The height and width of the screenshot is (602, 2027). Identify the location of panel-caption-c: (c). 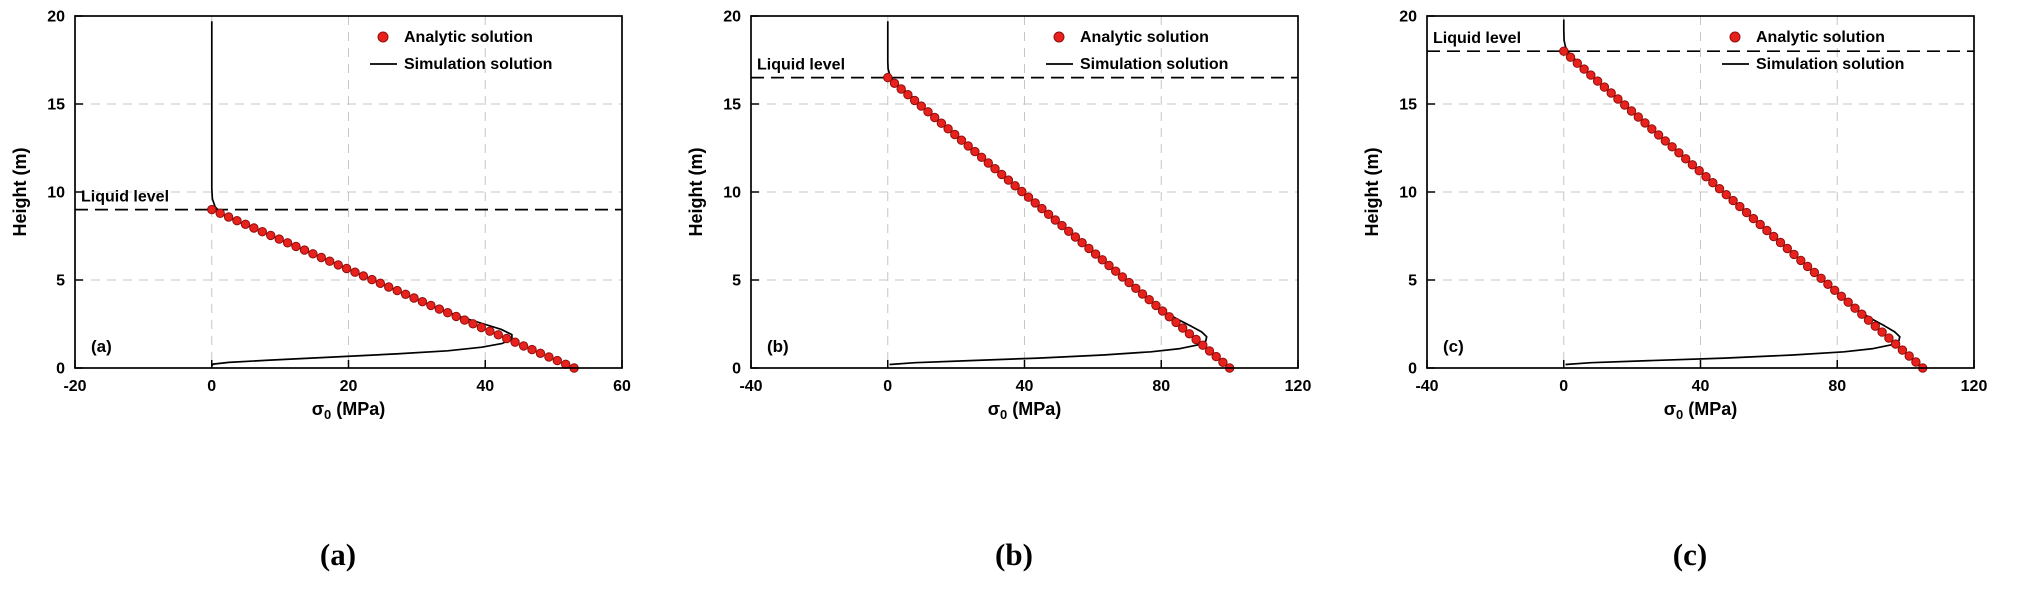
(1690, 554).